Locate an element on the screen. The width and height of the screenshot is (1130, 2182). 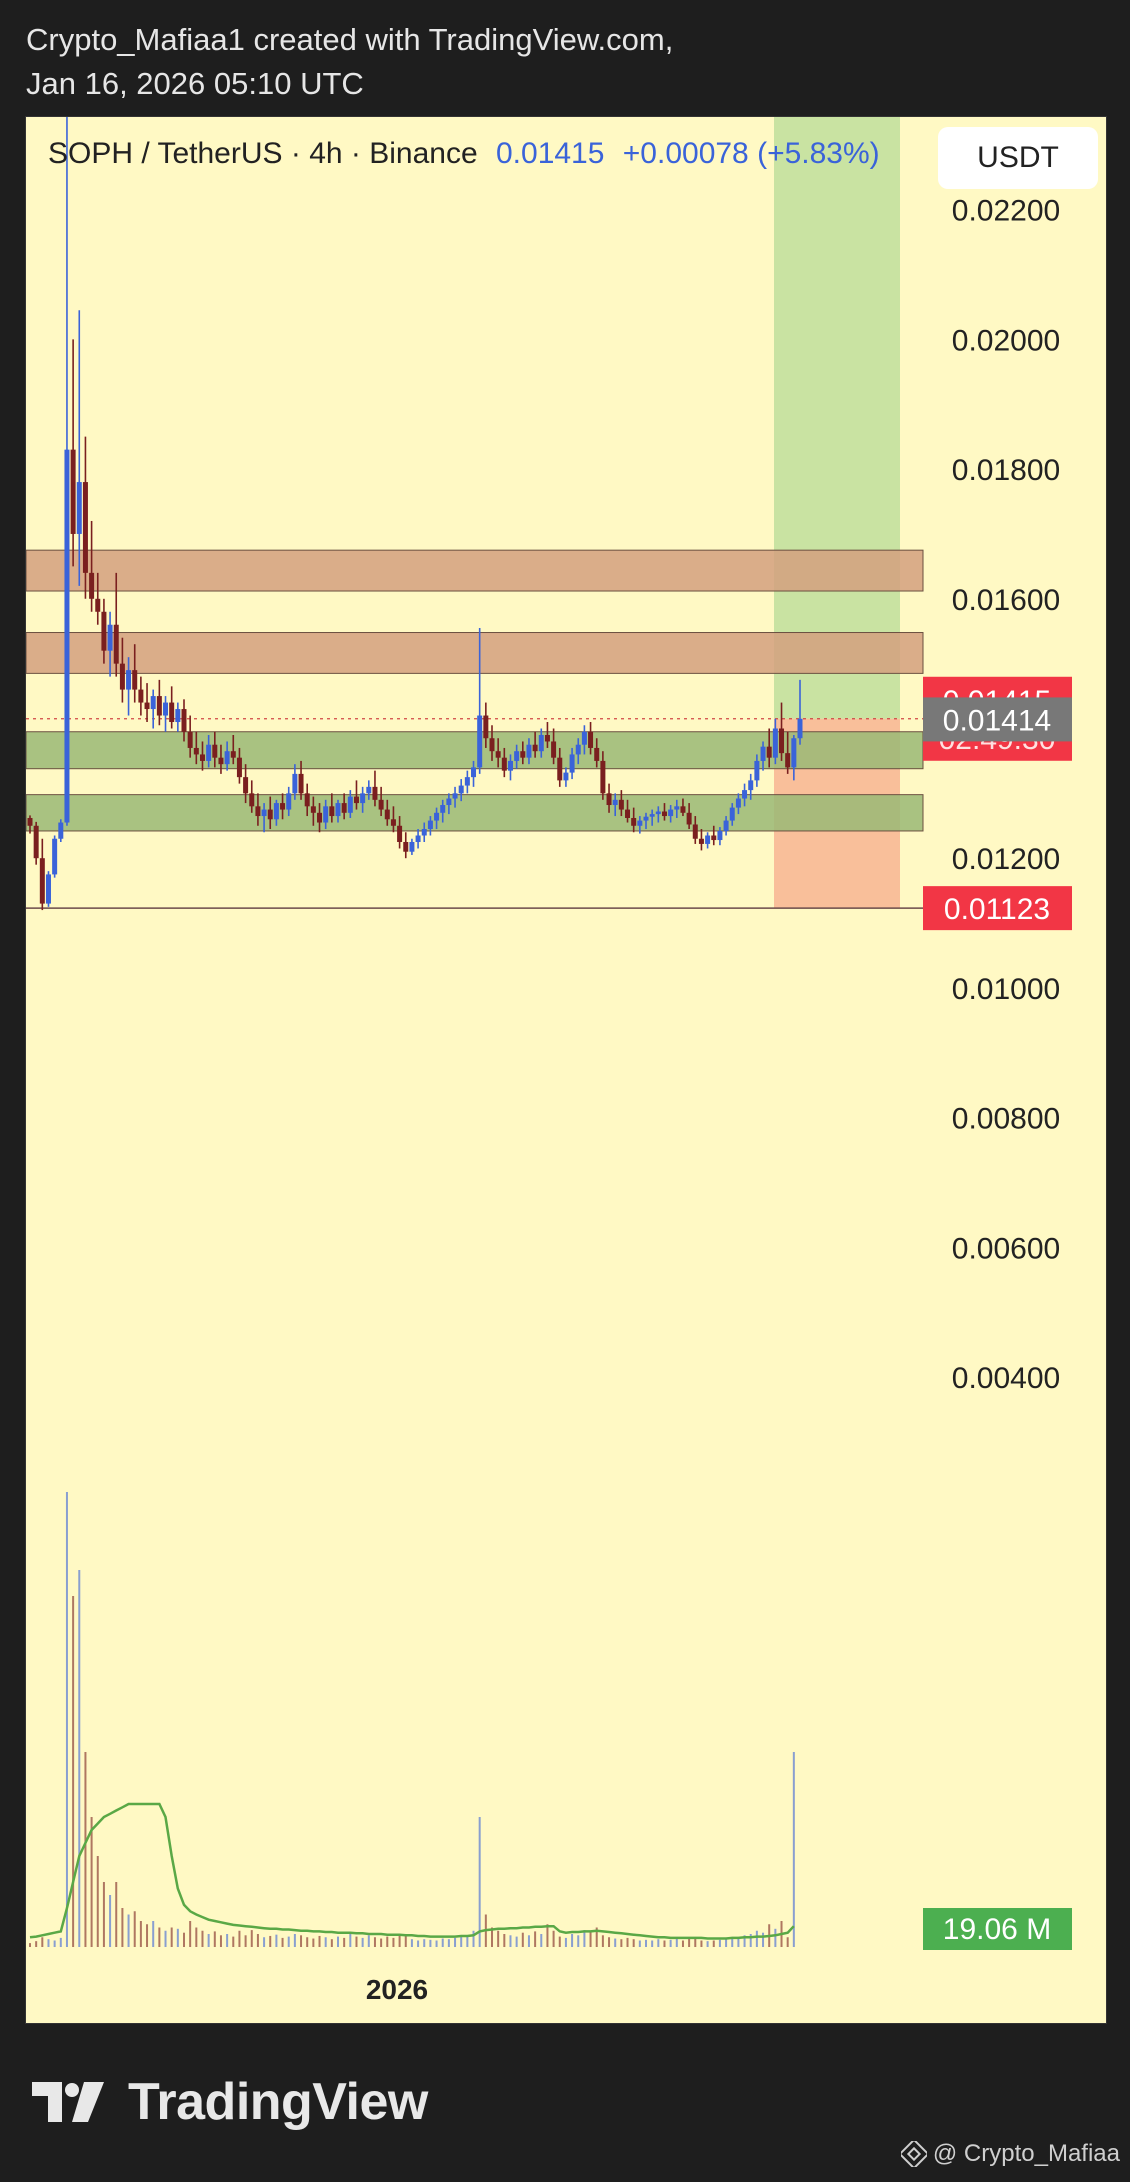
y-tick-label: 0.01200 is located at coordinates (1006, 859).